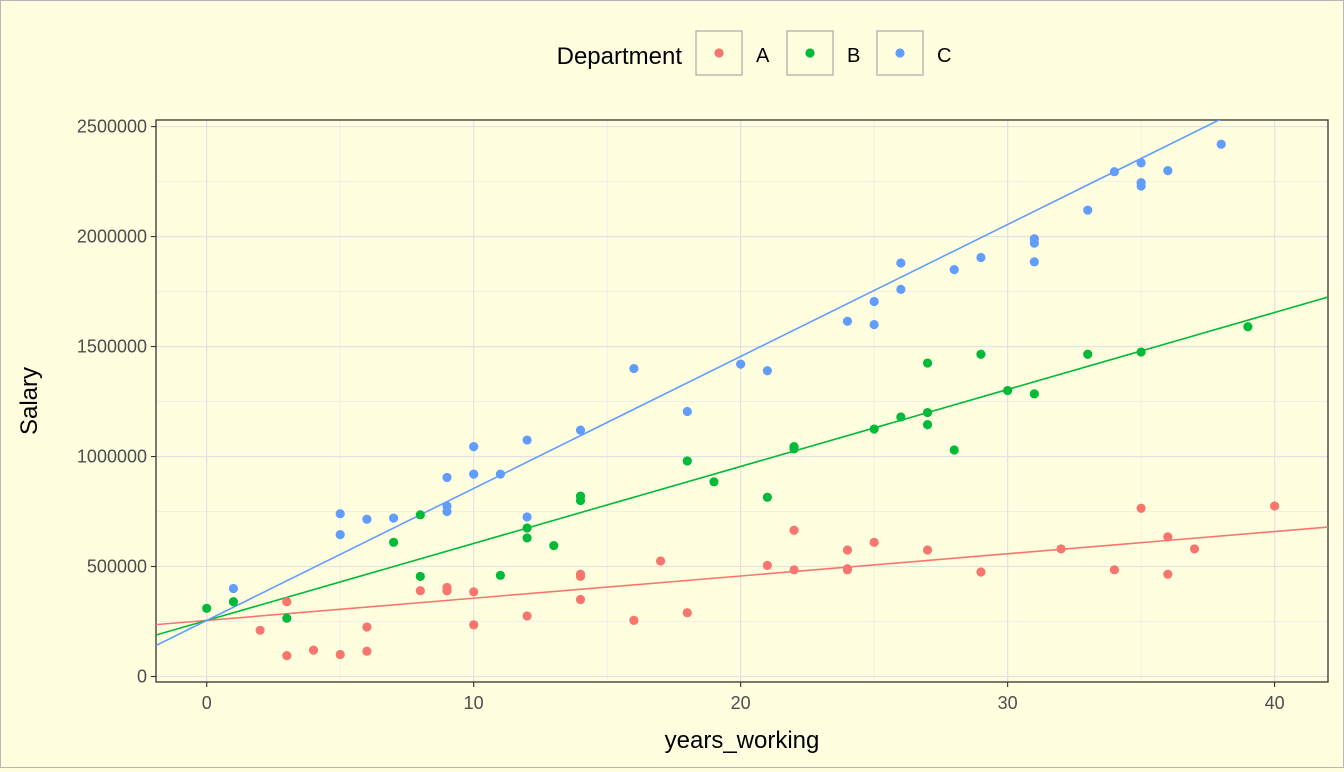 The height and width of the screenshot is (772, 1344). I want to click on x-axis-title: years_working, so click(742, 740).